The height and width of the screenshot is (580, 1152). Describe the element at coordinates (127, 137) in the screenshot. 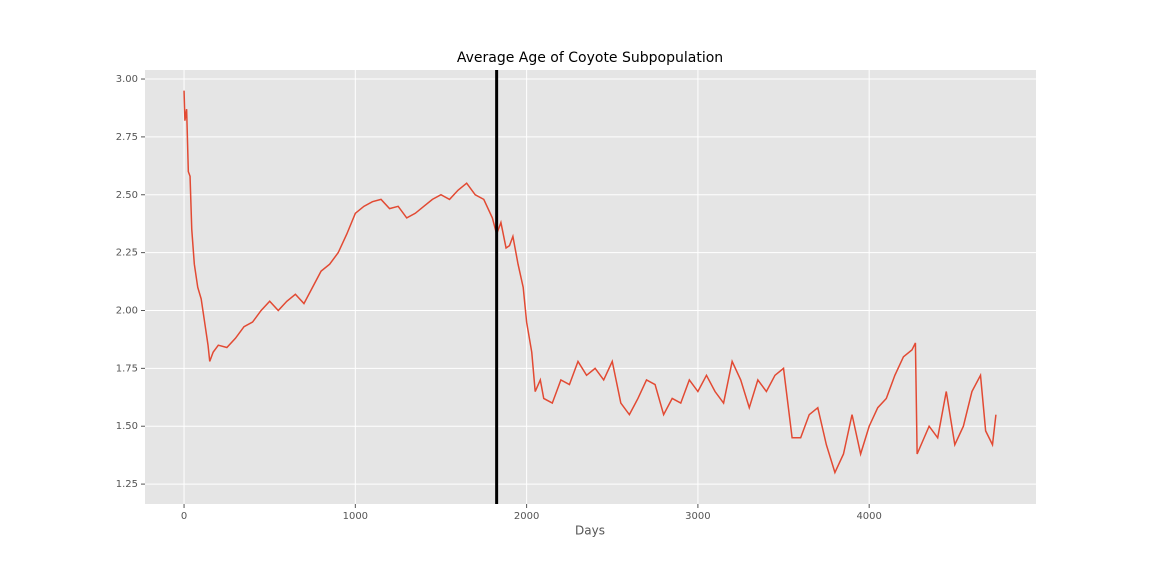

I see `y-tick-label: 2.75` at that location.